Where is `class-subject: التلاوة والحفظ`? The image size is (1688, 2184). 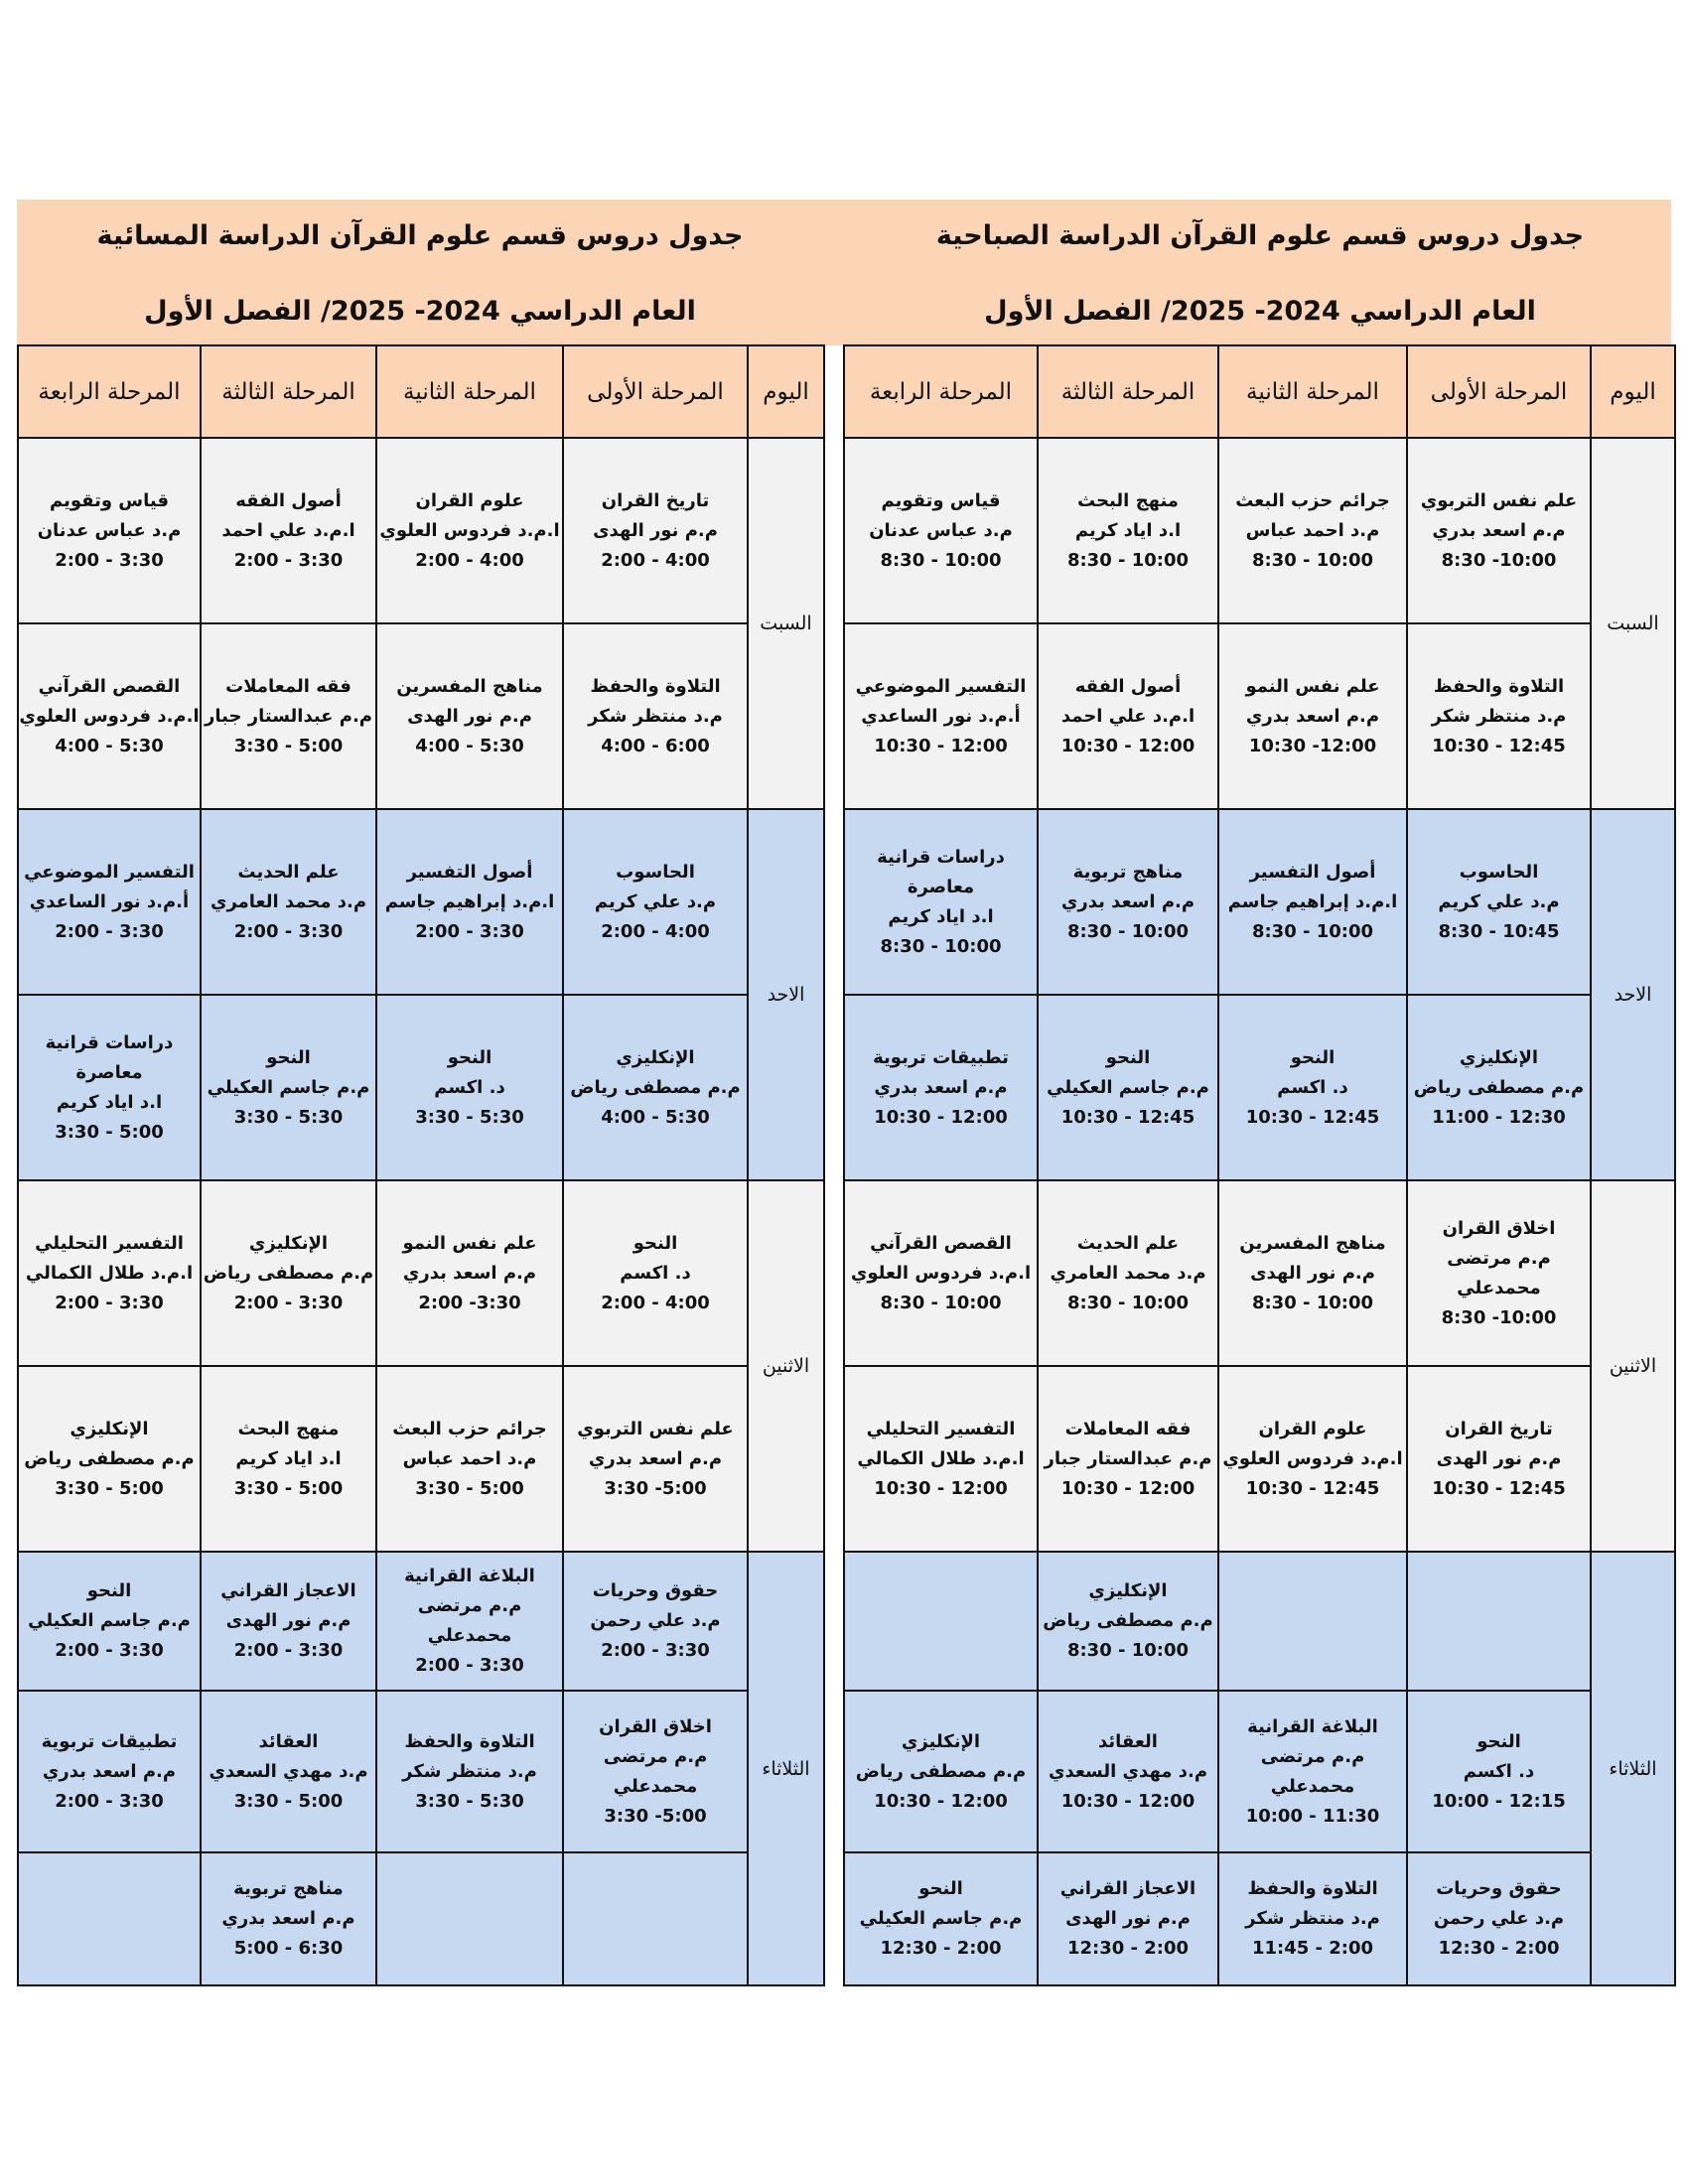 class-subject: التلاوة والحفظ is located at coordinates (1499, 686).